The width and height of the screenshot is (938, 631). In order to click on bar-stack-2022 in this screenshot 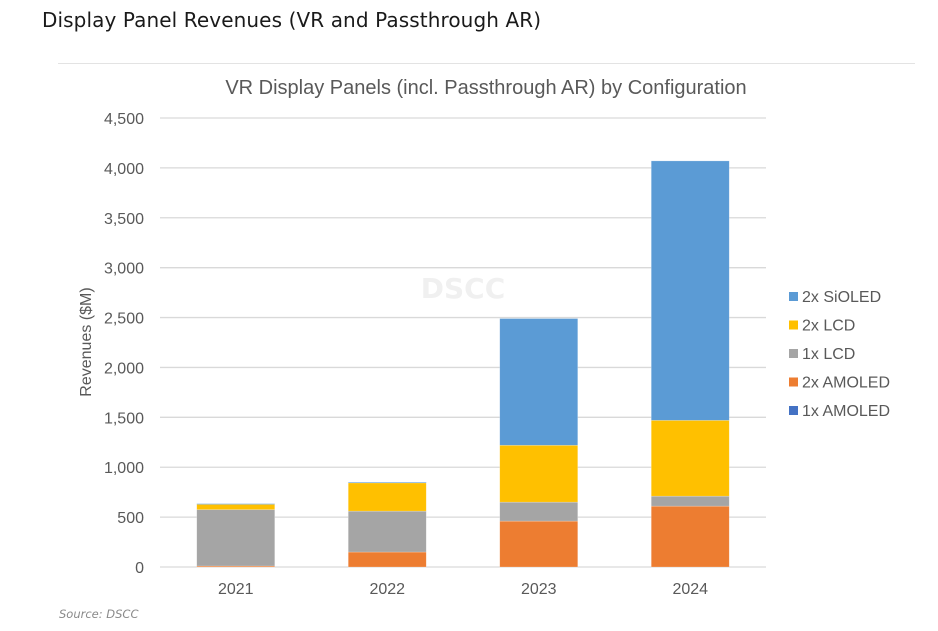, I will do `click(387, 524)`.